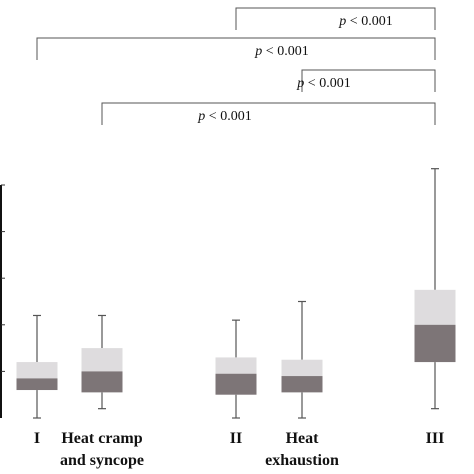 The height and width of the screenshot is (474, 474). Describe the element at coordinates (236, 438) in the screenshot. I see `x-category-label: II` at that location.